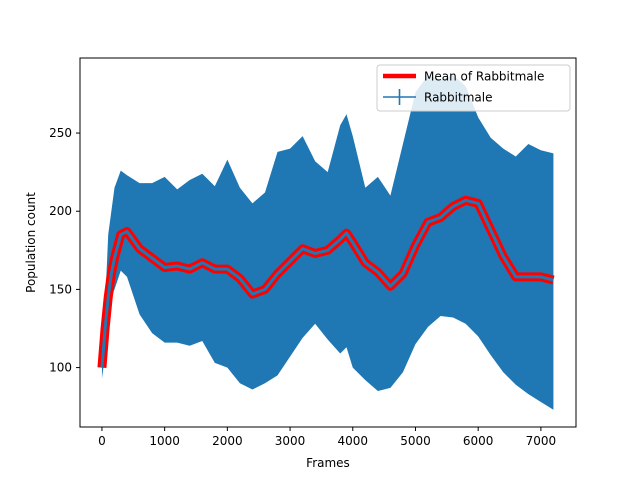 This screenshot has height=480, width=640. I want to click on legend-box, so click(473, 88).